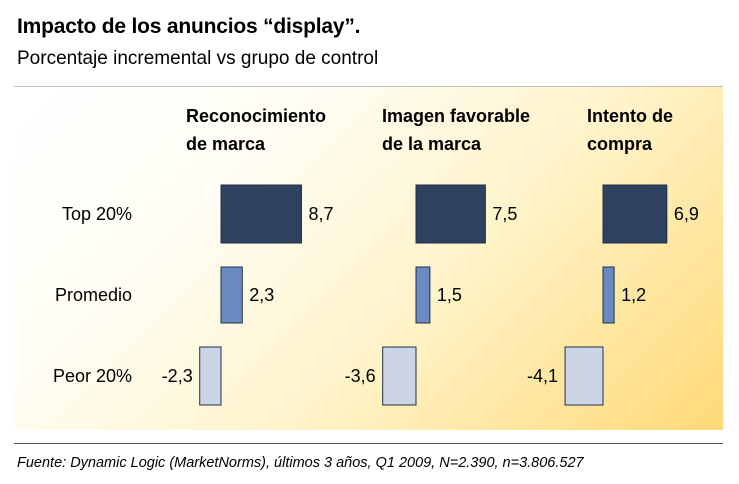  What do you see at coordinates (261, 295) in the screenshot?
I see `data-label: 2,3` at bounding box center [261, 295].